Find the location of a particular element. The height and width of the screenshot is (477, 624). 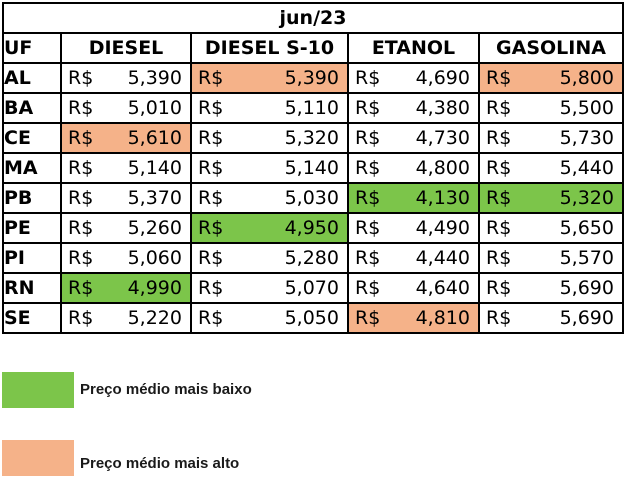

price-cell: R$ 5,110 is located at coordinates (269, 108).